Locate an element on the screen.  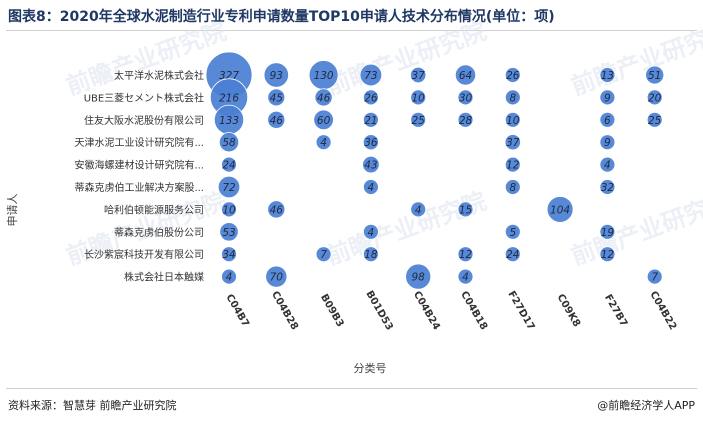
y-tick-label: 长沙紫宸科技开发有限公司 is located at coordinates (144, 254).